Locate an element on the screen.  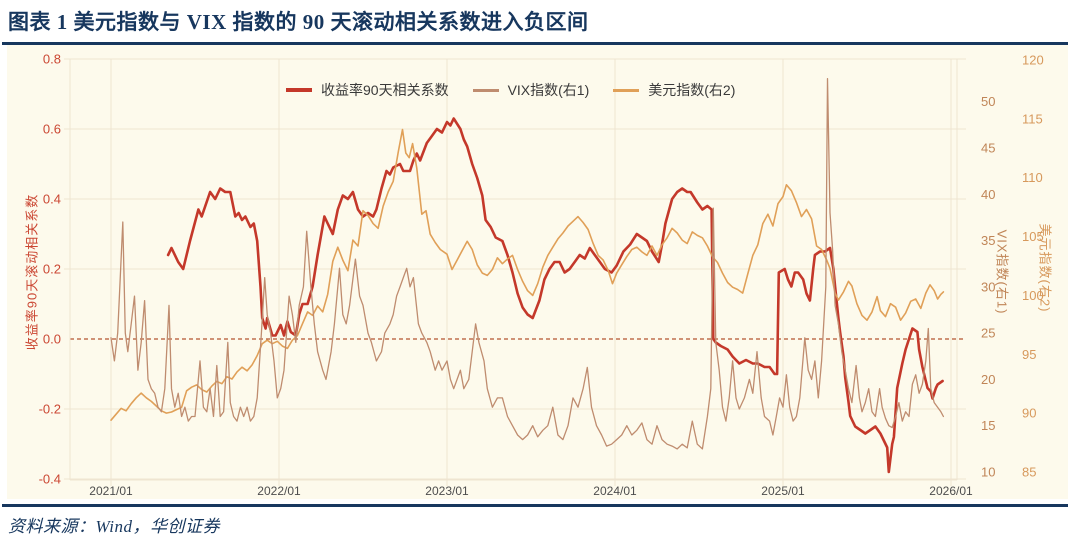
x-axis-tick-label: 2022/01 is located at coordinates (279, 491).